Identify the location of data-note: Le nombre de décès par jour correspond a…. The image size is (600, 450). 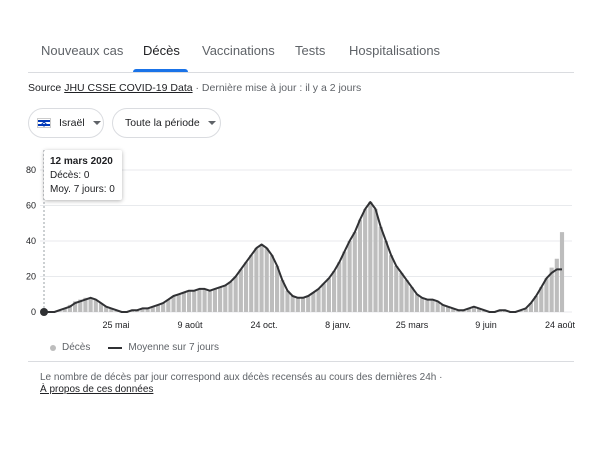
(301, 378).